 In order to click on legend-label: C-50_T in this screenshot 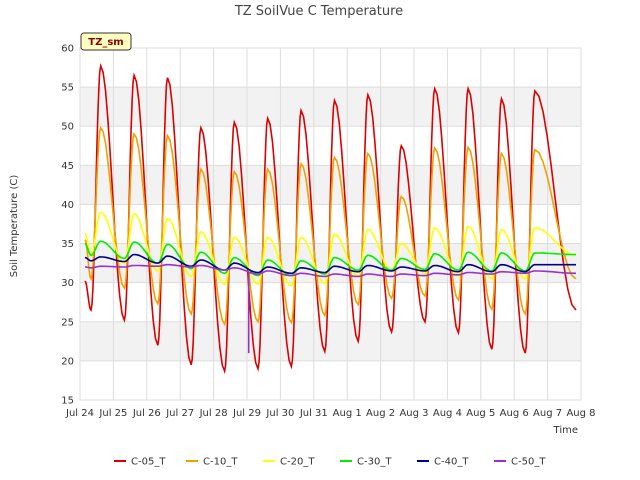, I will do `click(528, 462)`.